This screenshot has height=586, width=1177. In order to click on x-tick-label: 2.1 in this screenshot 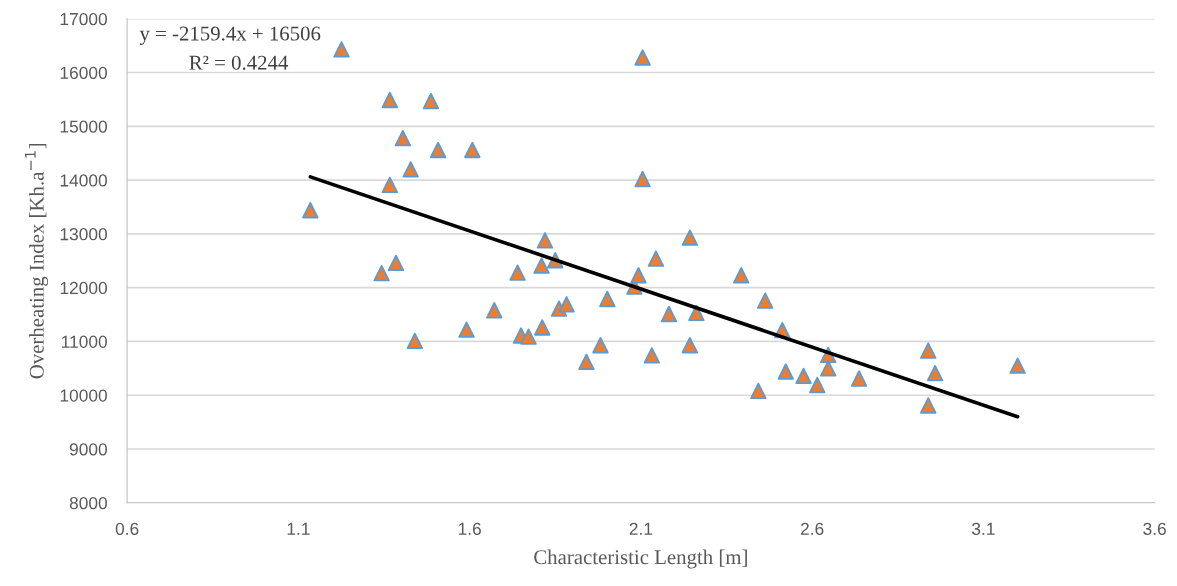, I will do `click(641, 528)`.